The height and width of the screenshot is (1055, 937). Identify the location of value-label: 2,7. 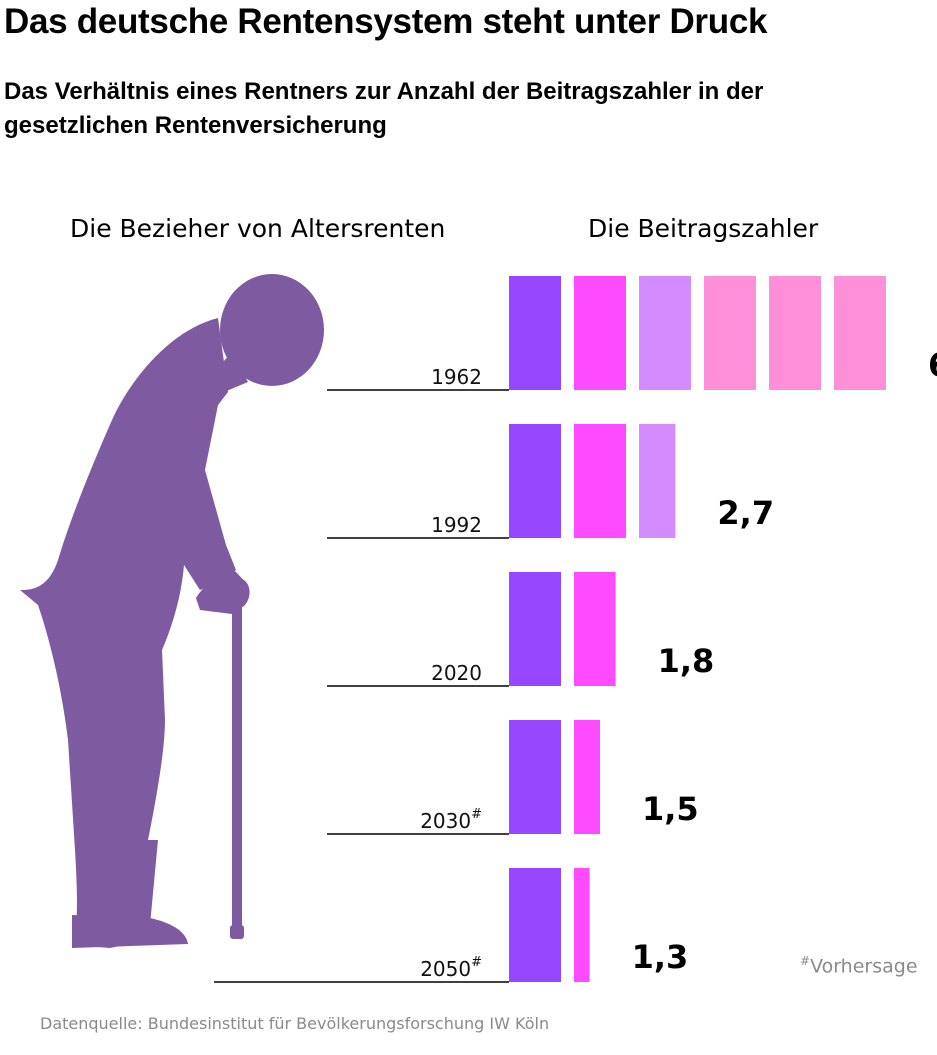
(745, 513).